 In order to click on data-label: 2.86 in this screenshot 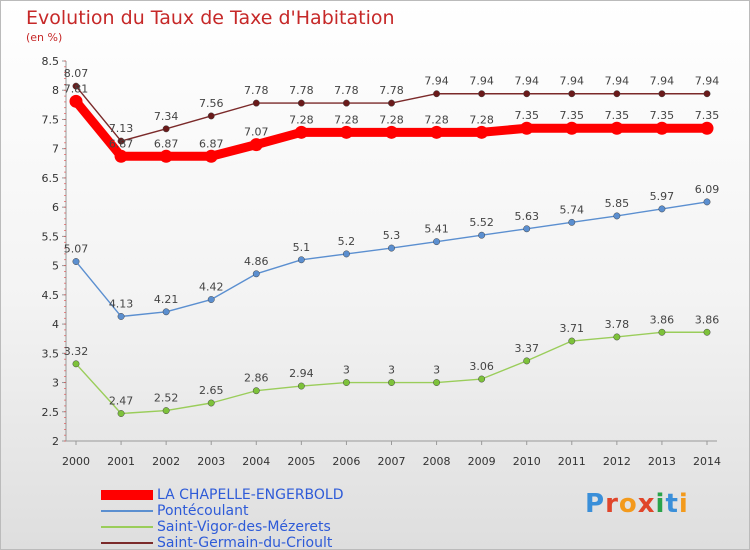, I will do `click(256, 378)`.